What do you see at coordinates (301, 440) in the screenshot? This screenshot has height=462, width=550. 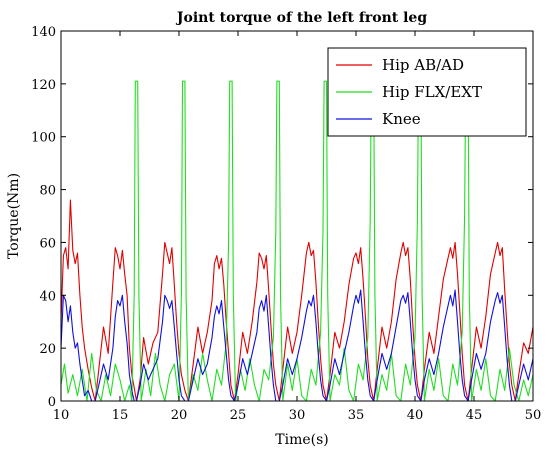 I see `x-axis-label: Time(s)` at bounding box center [301, 440].